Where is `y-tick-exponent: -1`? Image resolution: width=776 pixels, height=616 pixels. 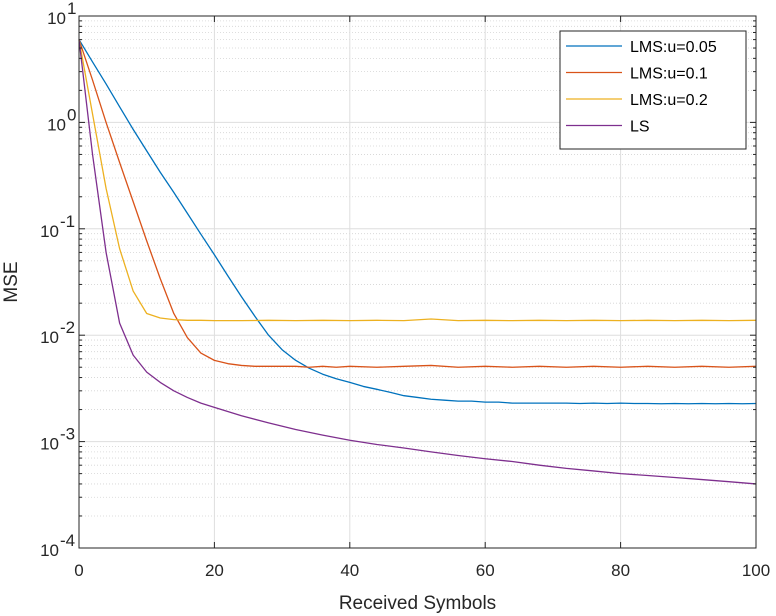 y-tick-exponent: -1 is located at coordinates (67, 221).